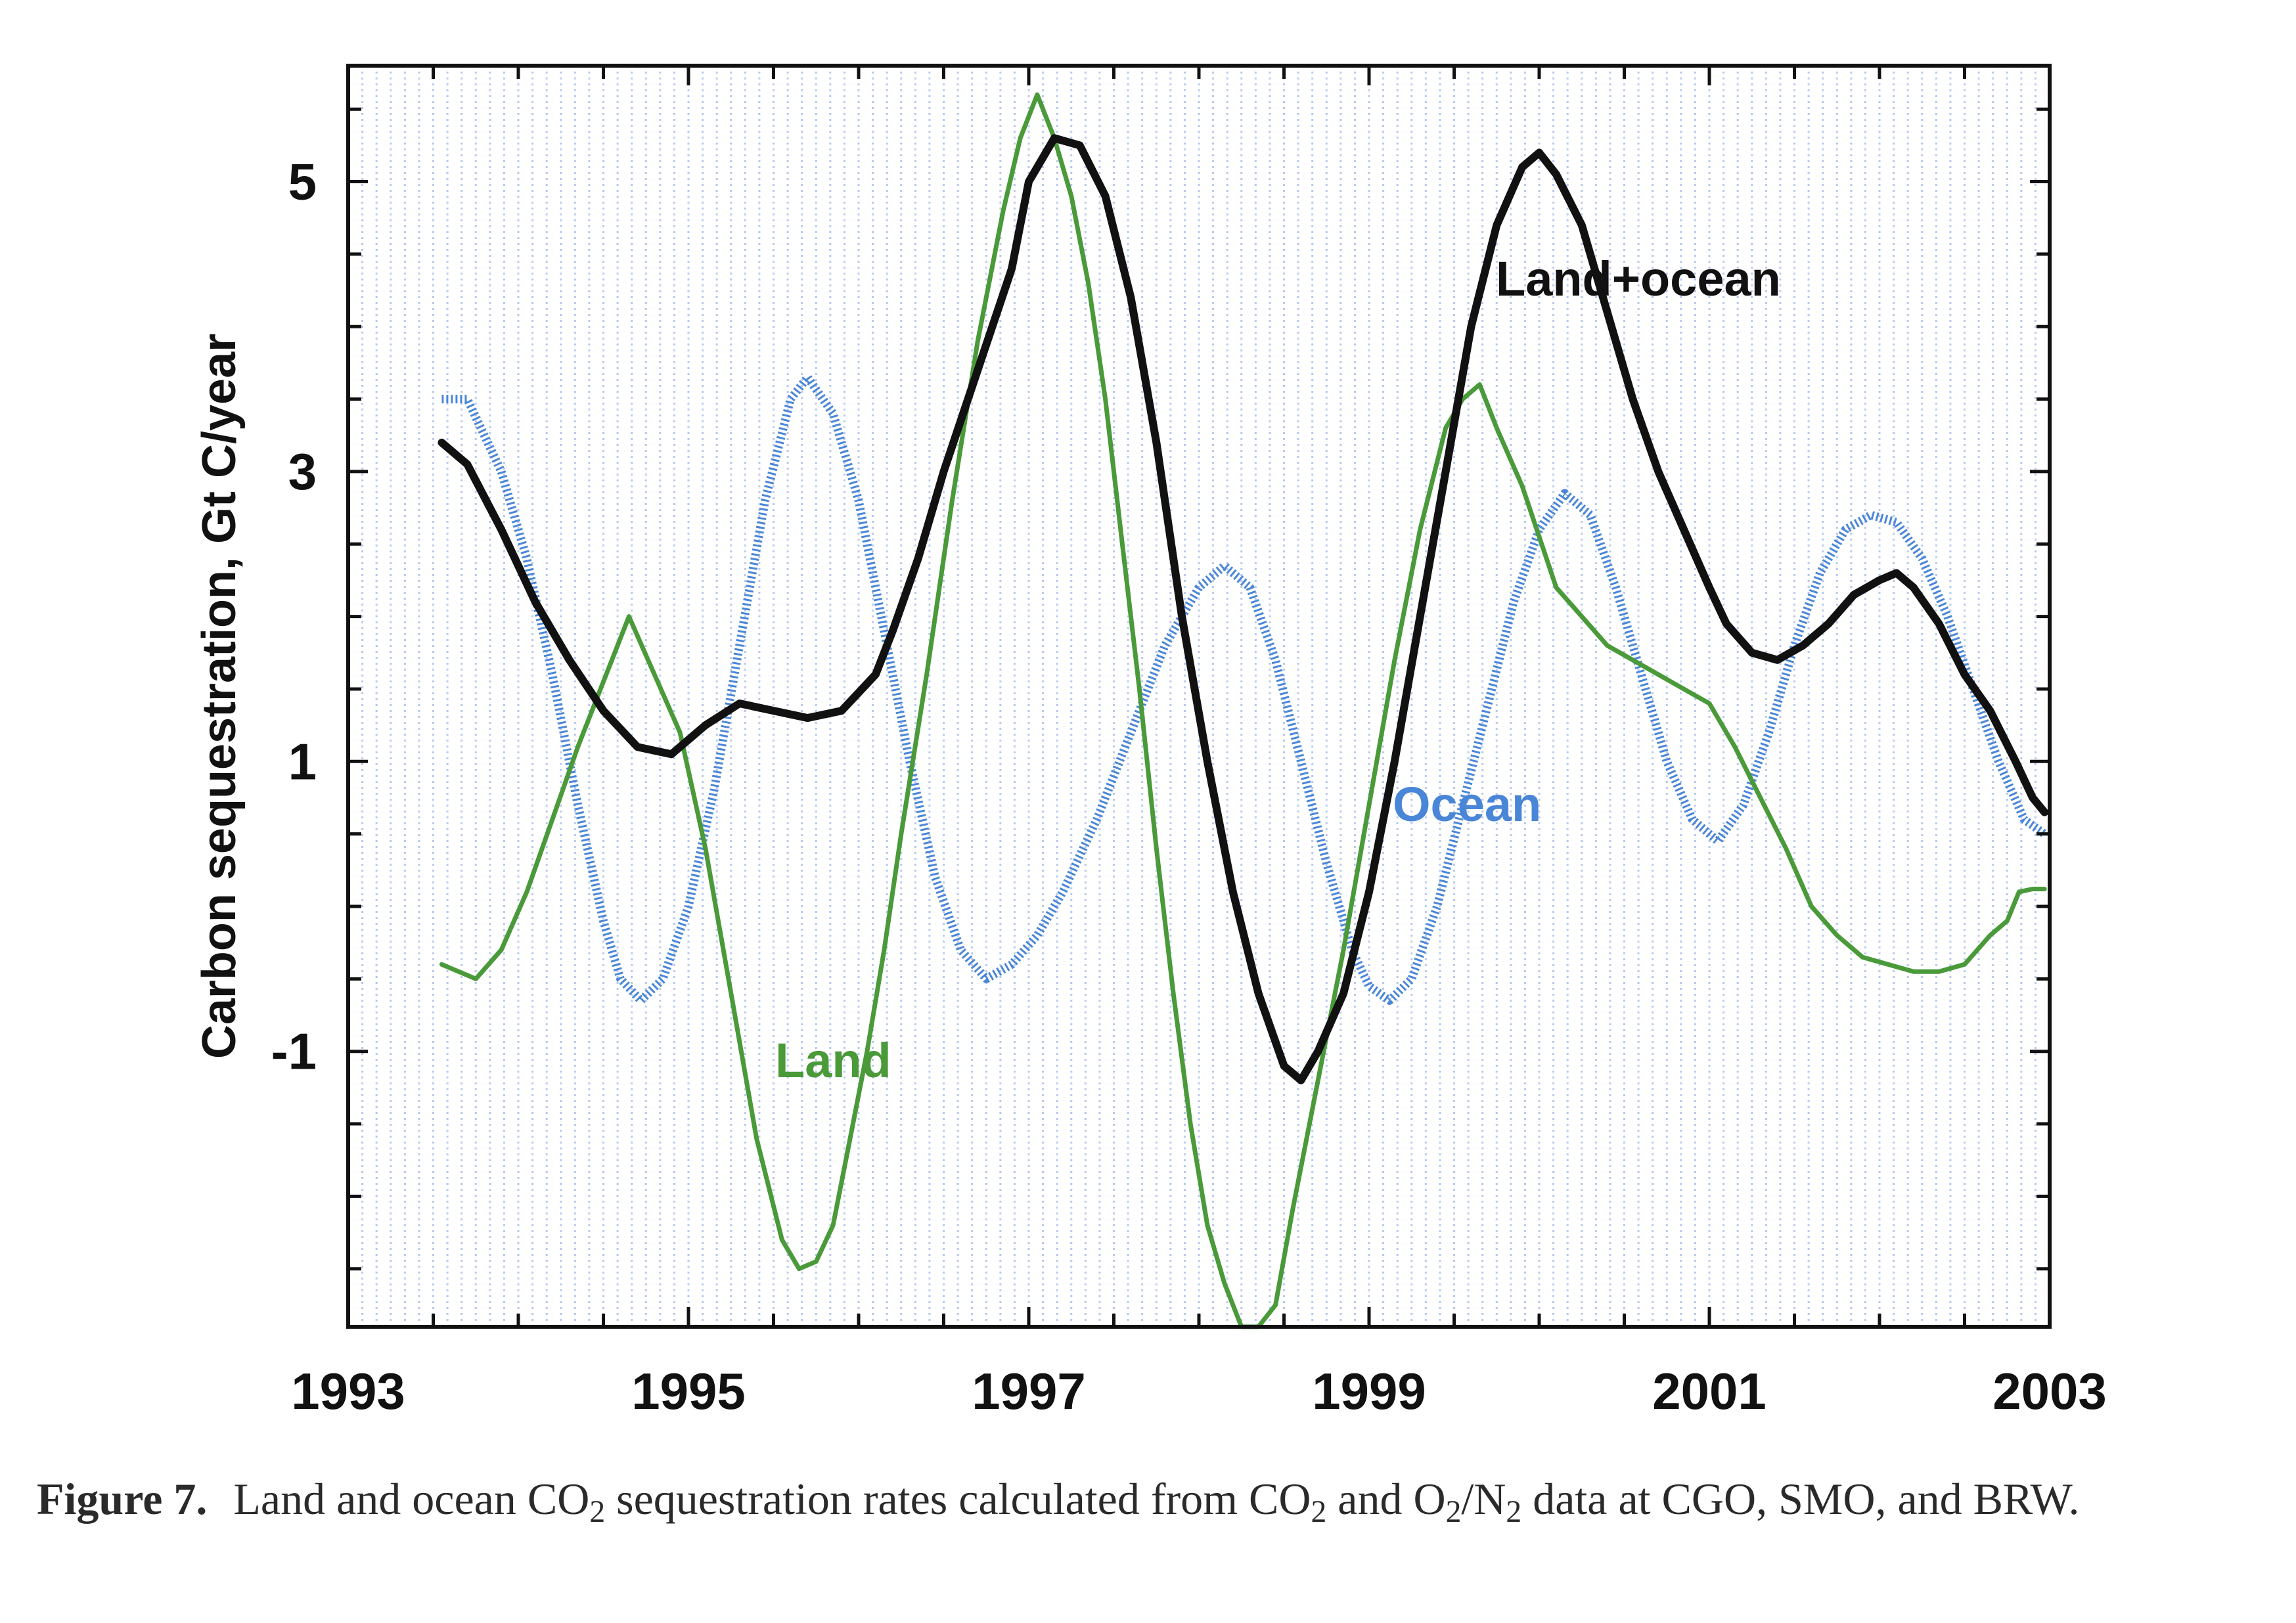 The height and width of the screenshot is (1623, 2296). What do you see at coordinates (302, 761) in the screenshot?
I see `y-tick-label: 1` at bounding box center [302, 761].